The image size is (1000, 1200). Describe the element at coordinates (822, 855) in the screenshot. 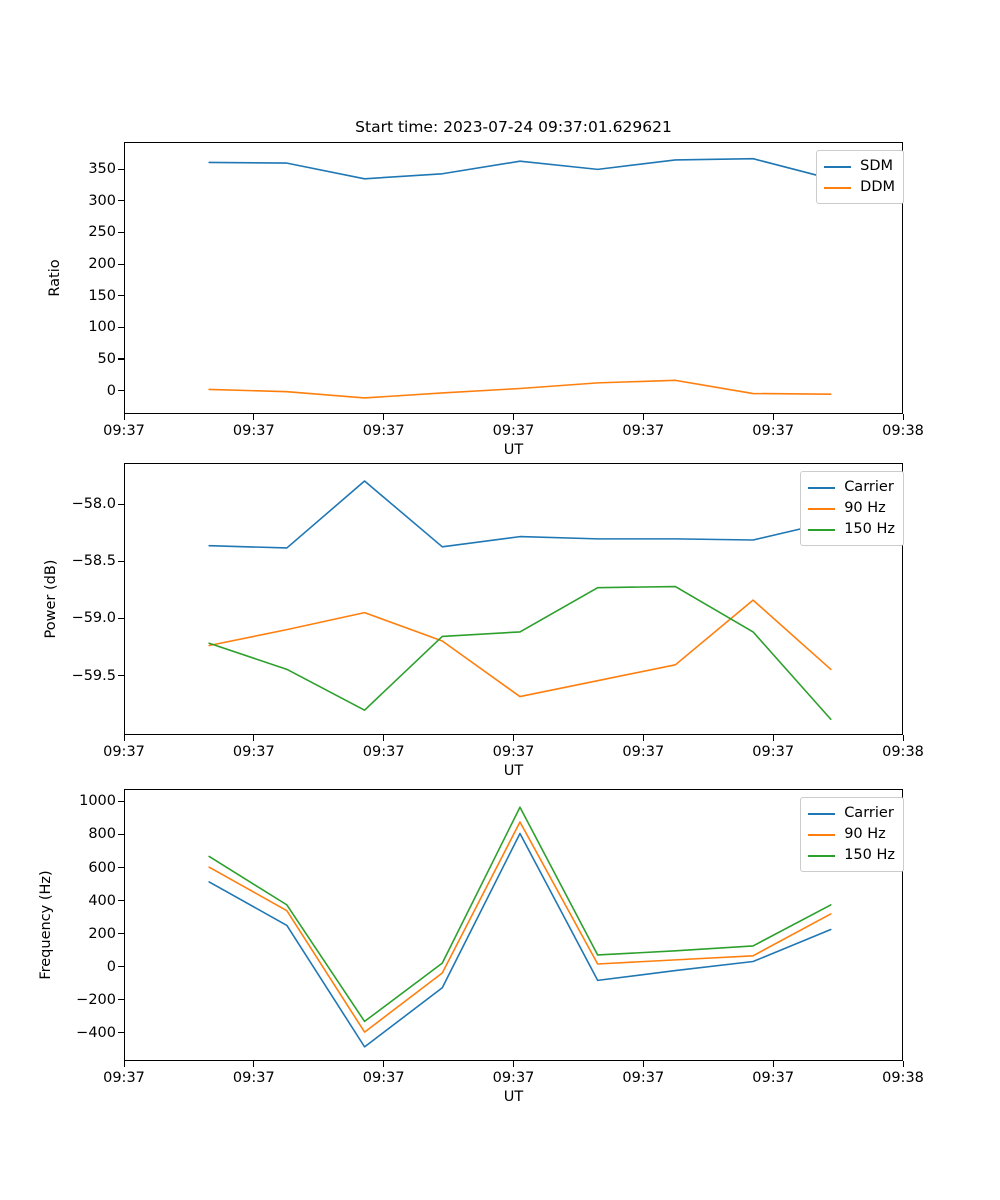

I see `legend-swatch-150hz-freq` at that location.